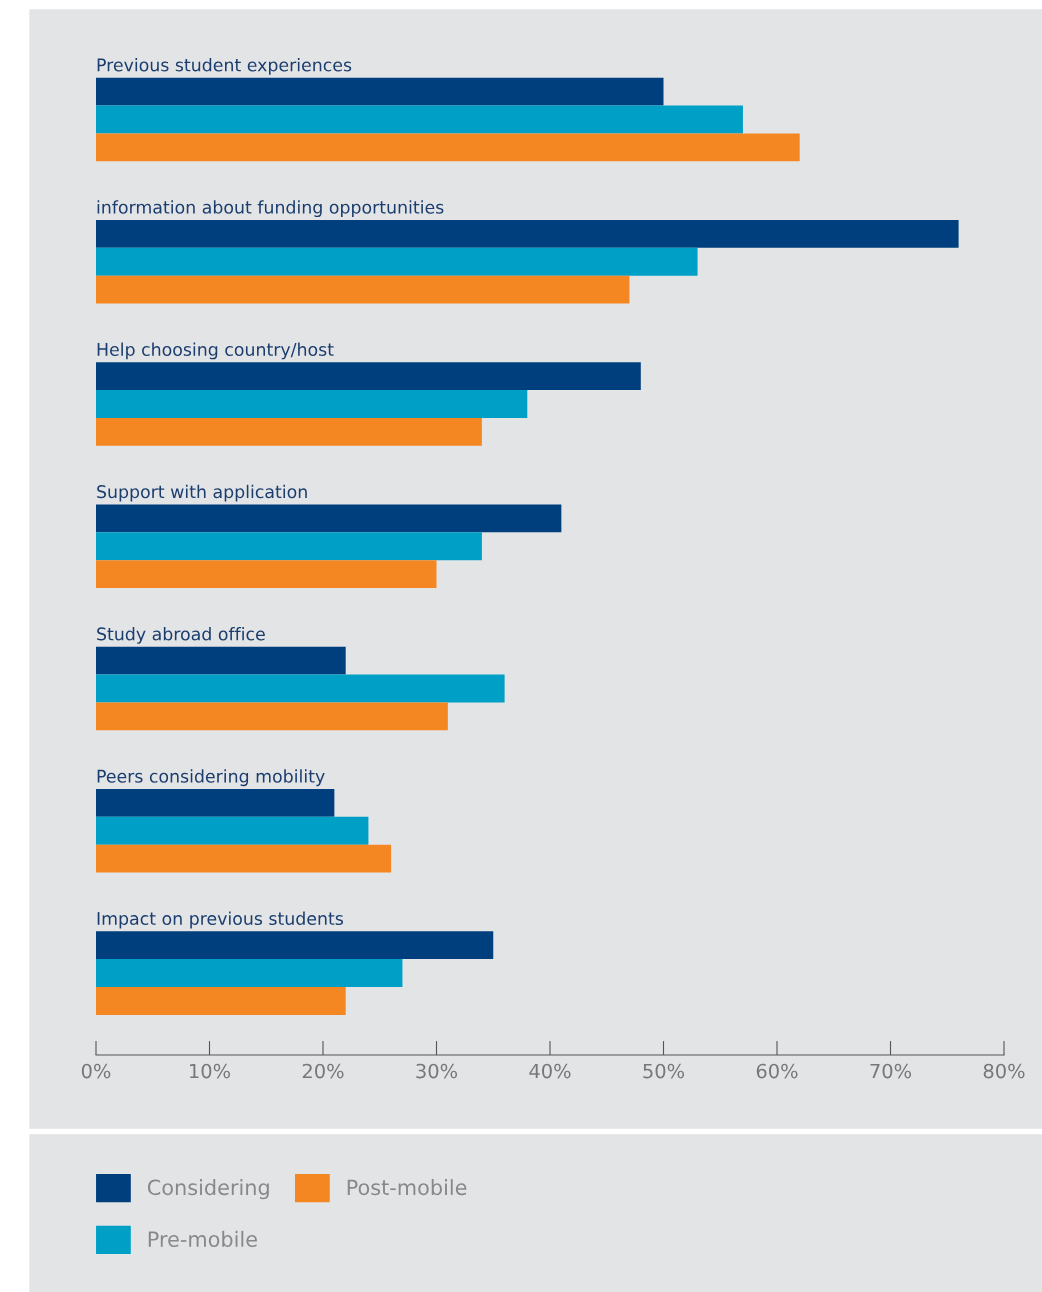 This screenshot has width=1042, height=1292. I want to click on legend-label: Pre-mobile, so click(202, 1238).